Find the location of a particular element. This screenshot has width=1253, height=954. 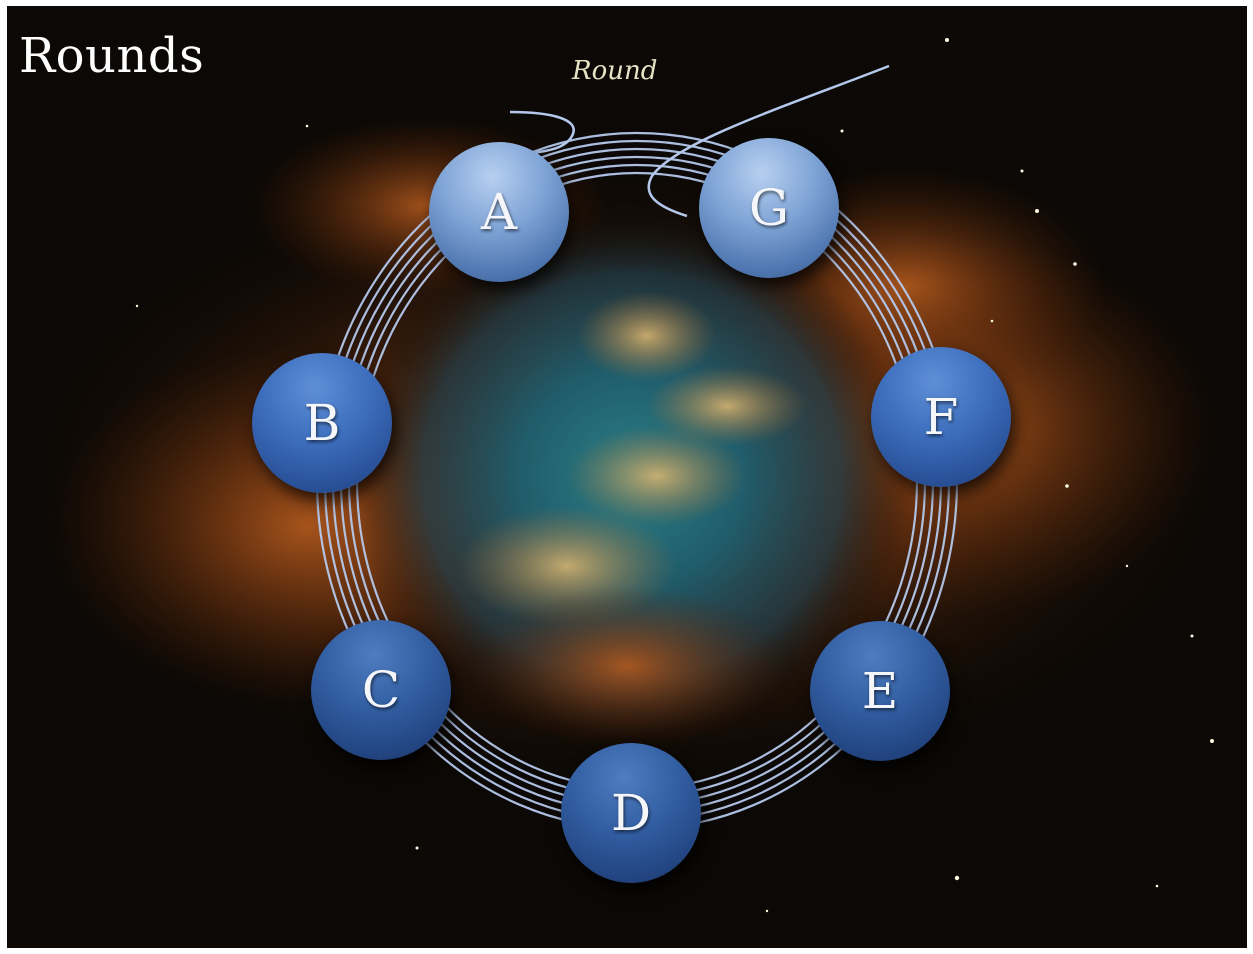

node-g: G is located at coordinates (769, 208).